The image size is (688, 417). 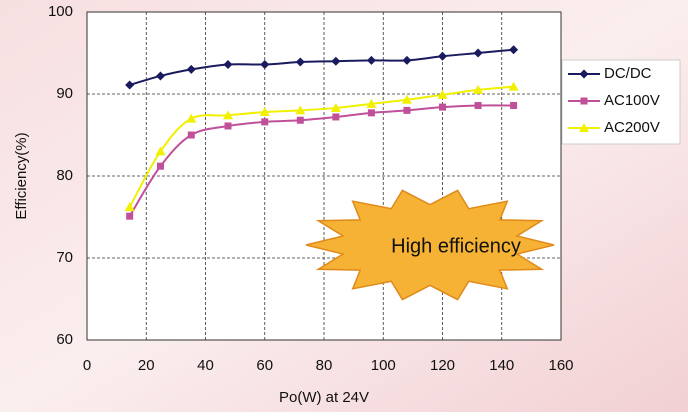 I want to click on legend-label: AC100V, so click(x=632, y=100).